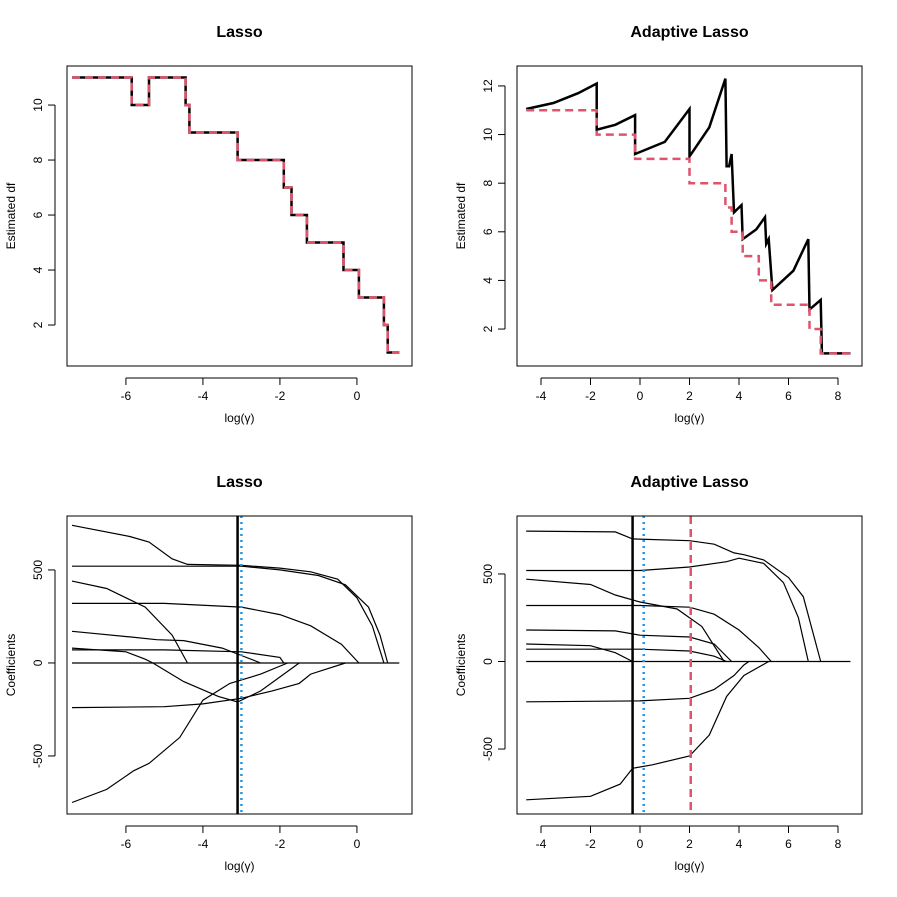 The width and height of the screenshot is (897, 897). Describe the element at coordinates (488, 86) in the screenshot. I see `y-tick-label: 12` at that location.